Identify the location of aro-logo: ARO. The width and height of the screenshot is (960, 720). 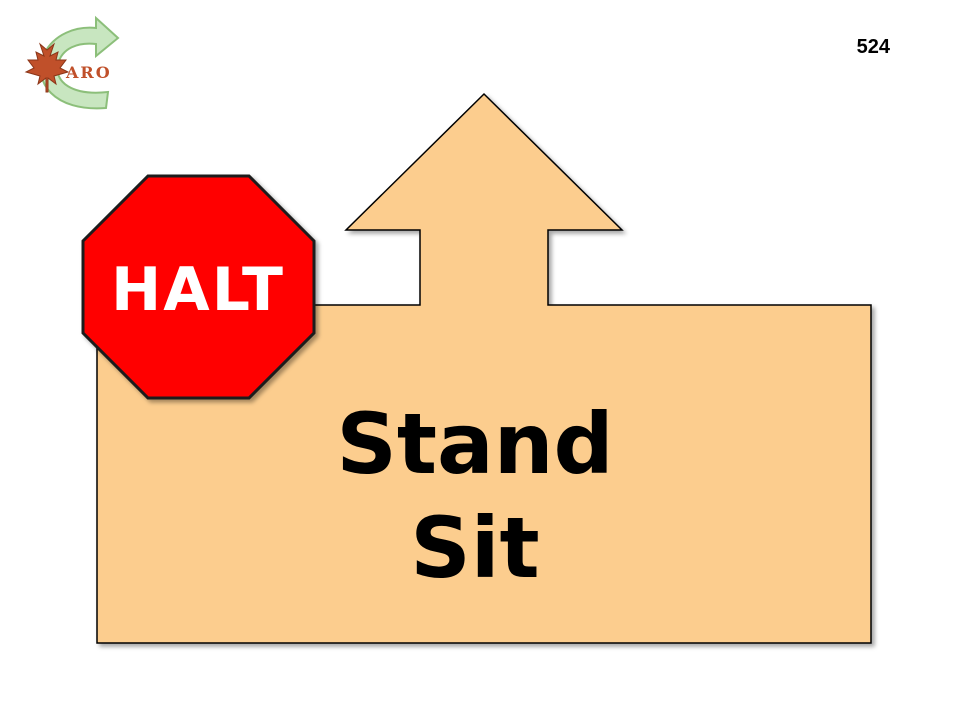
(72, 62).